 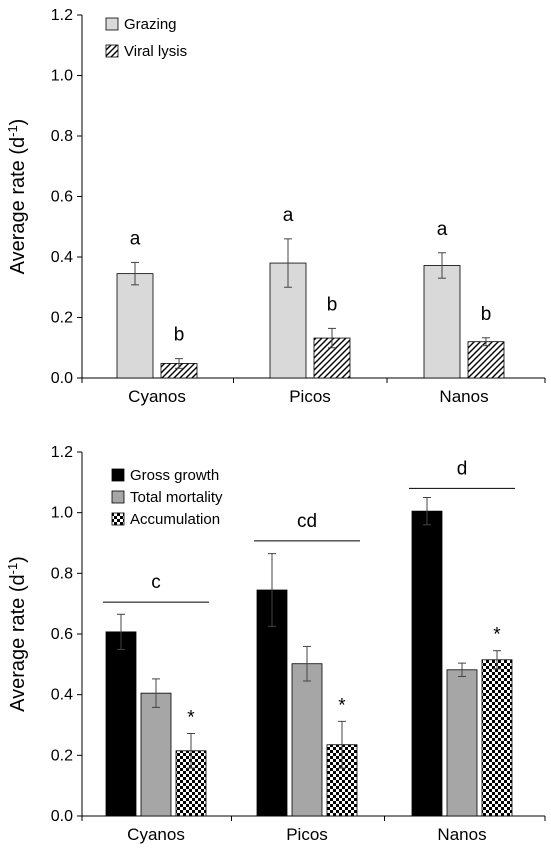 I want to click on group-bracket-label: cd, so click(x=307, y=521).